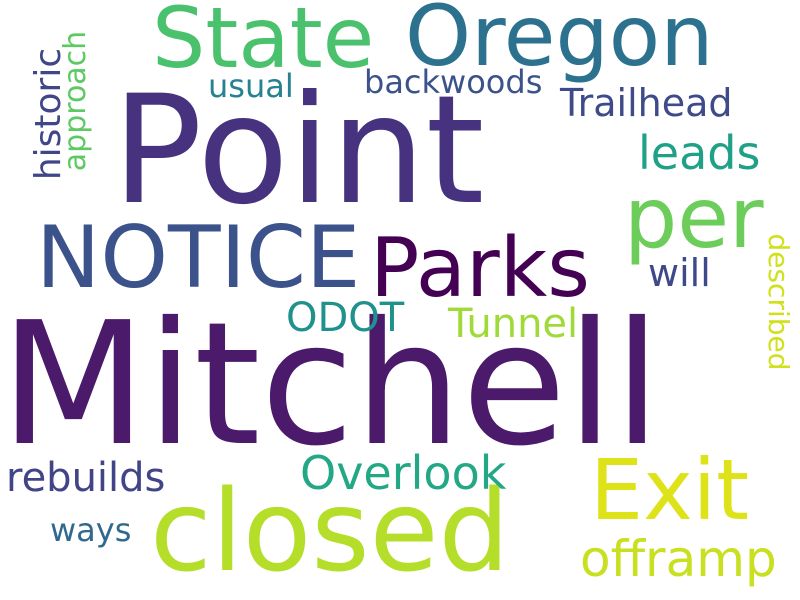  Describe the element at coordinates (198, 258) in the screenshot. I see `word-notice: NOTICE` at that location.